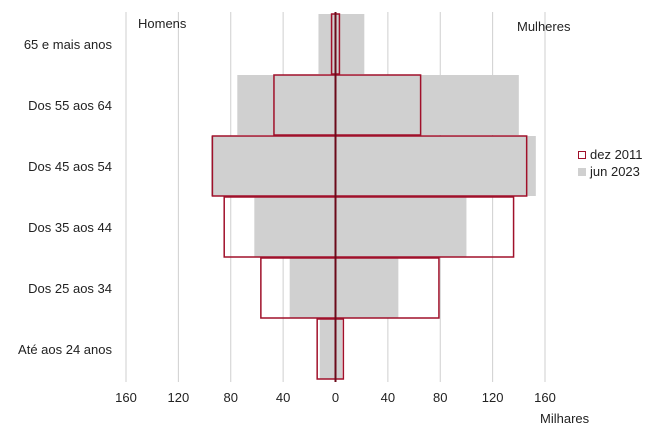 The image size is (647, 426). Describe the element at coordinates (283, 397) in the screenshot. I see `x-tick-label-3: 40` at that location.